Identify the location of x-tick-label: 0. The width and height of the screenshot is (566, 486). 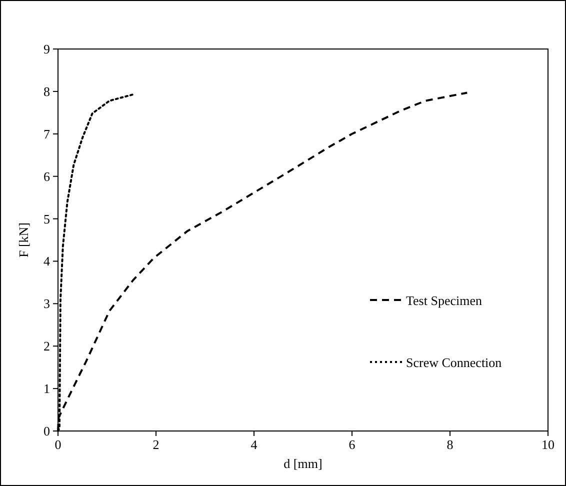
(58, 444).